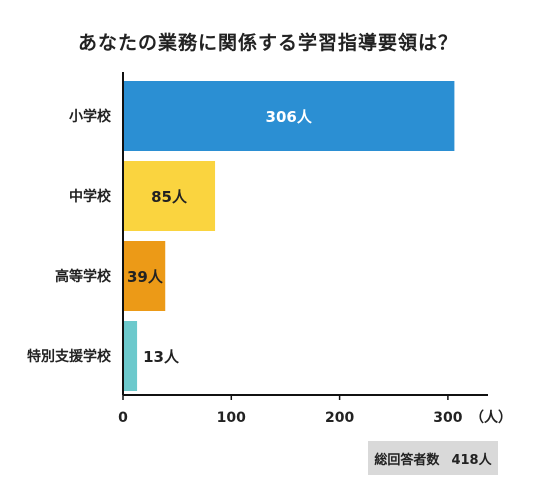  I want to click on category-label-3: 特別支援学校, so click(69, 356).